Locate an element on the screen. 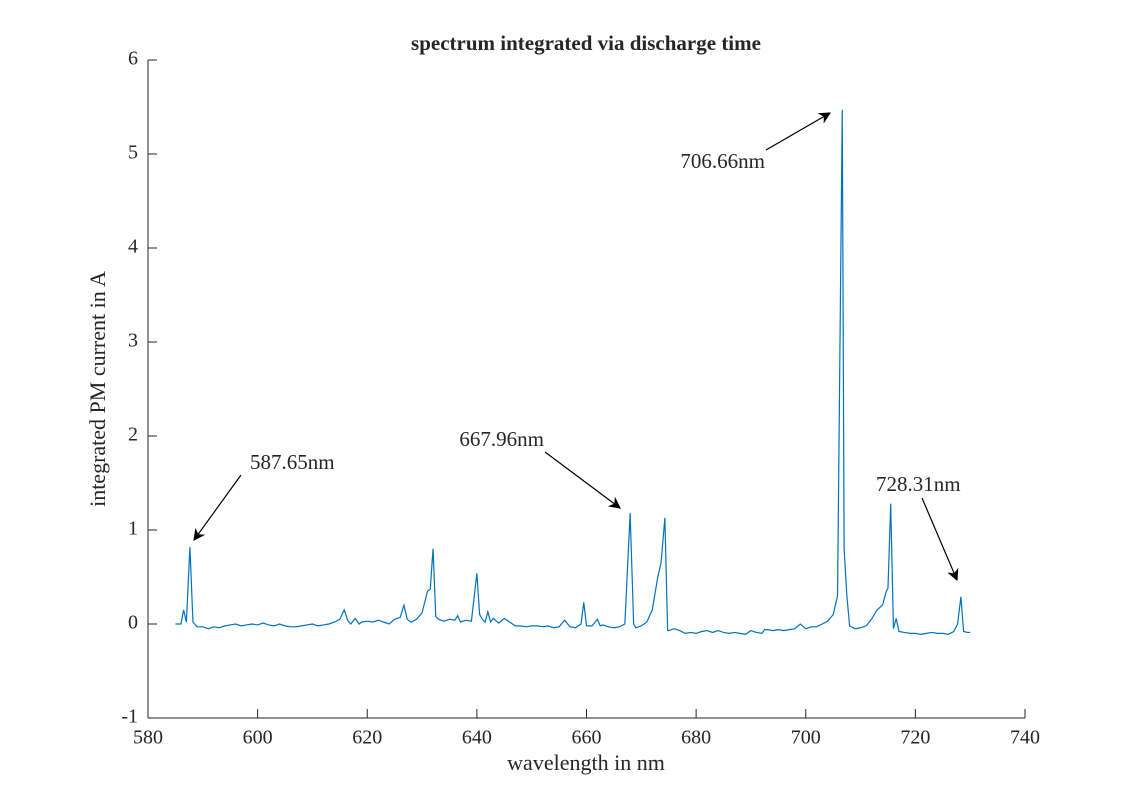 The width and height of the screenshot is (1131, 806). annotation: 587.65nm is located at coordinates (292, 462).